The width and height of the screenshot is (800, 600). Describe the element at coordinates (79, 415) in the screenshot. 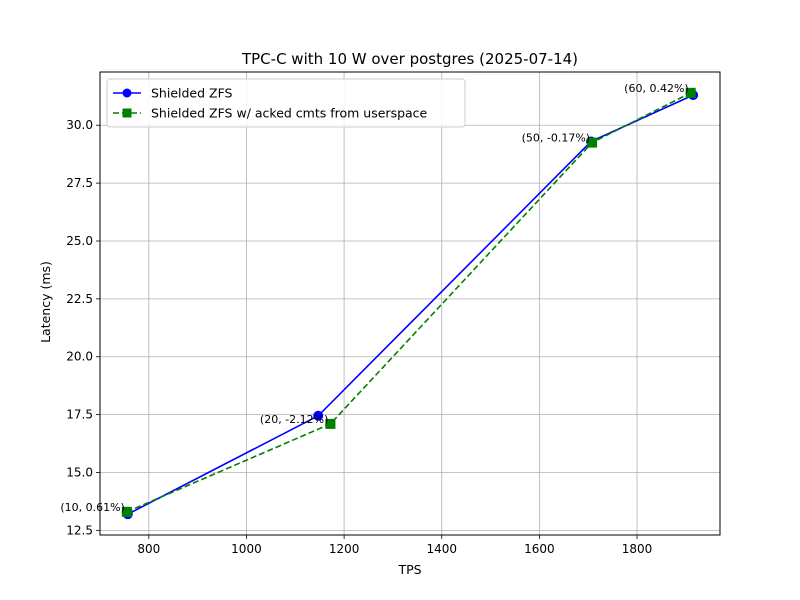

I see `y-tick-label: 17.5` at that location.